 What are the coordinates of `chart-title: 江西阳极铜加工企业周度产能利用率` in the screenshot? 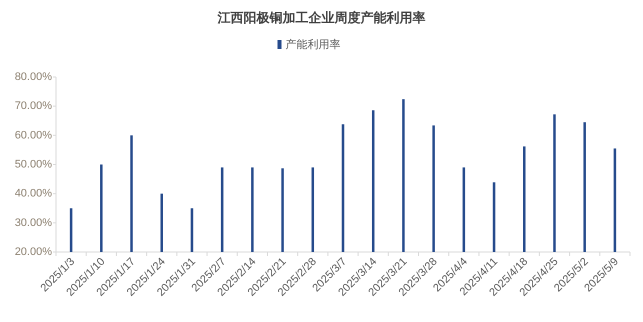 It's located at (321, 17).